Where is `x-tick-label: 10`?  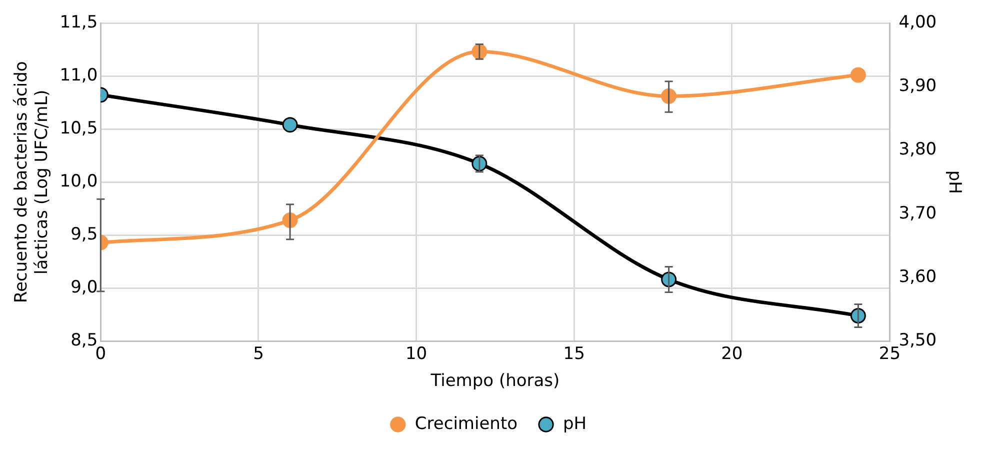 x-tick-label: 10 is located at coordinates (416, 354).